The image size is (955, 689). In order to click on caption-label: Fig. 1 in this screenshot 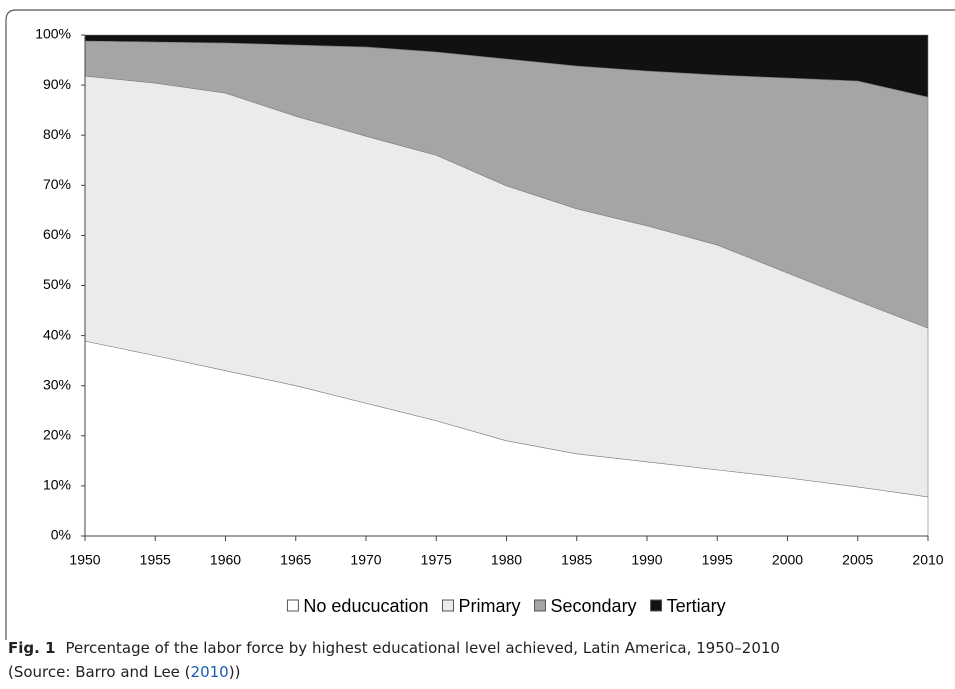, I will do `click(31, 648)`.